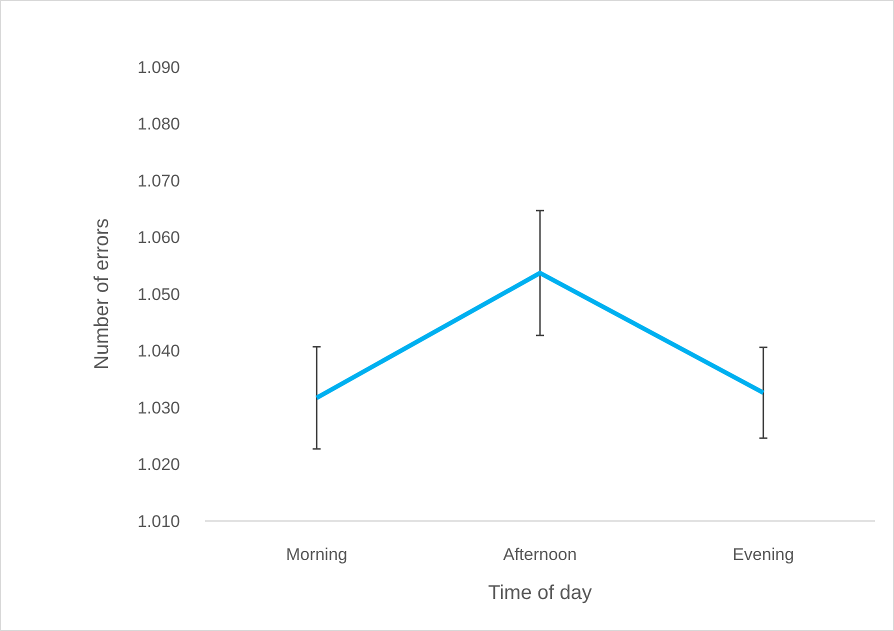 Image resolution: width=894 pixels, height=631 pixels. What do you see at coordinates (158, 464) in the screenshot?
I see `y-tick-label: 1.020` at bounding box center [158, 464].